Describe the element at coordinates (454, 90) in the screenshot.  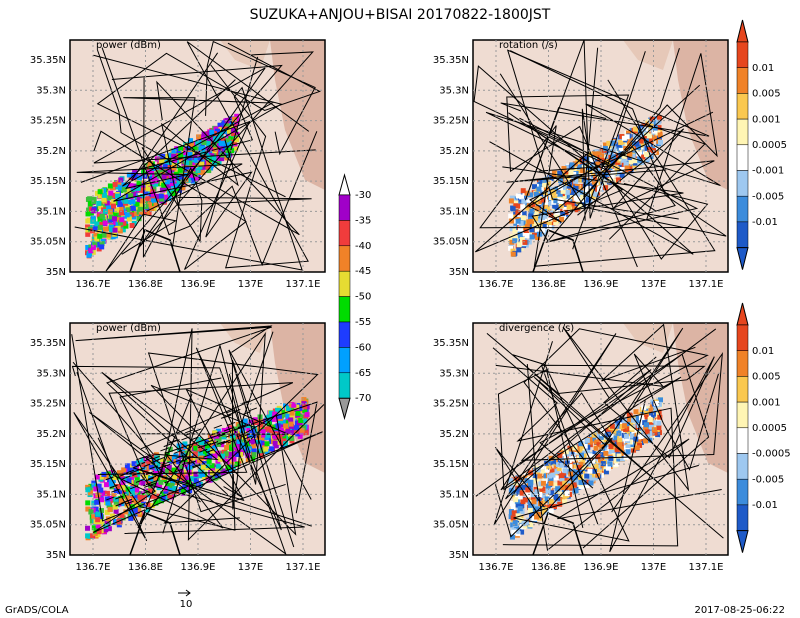
I see `lat-label: 35.3N` at that location.